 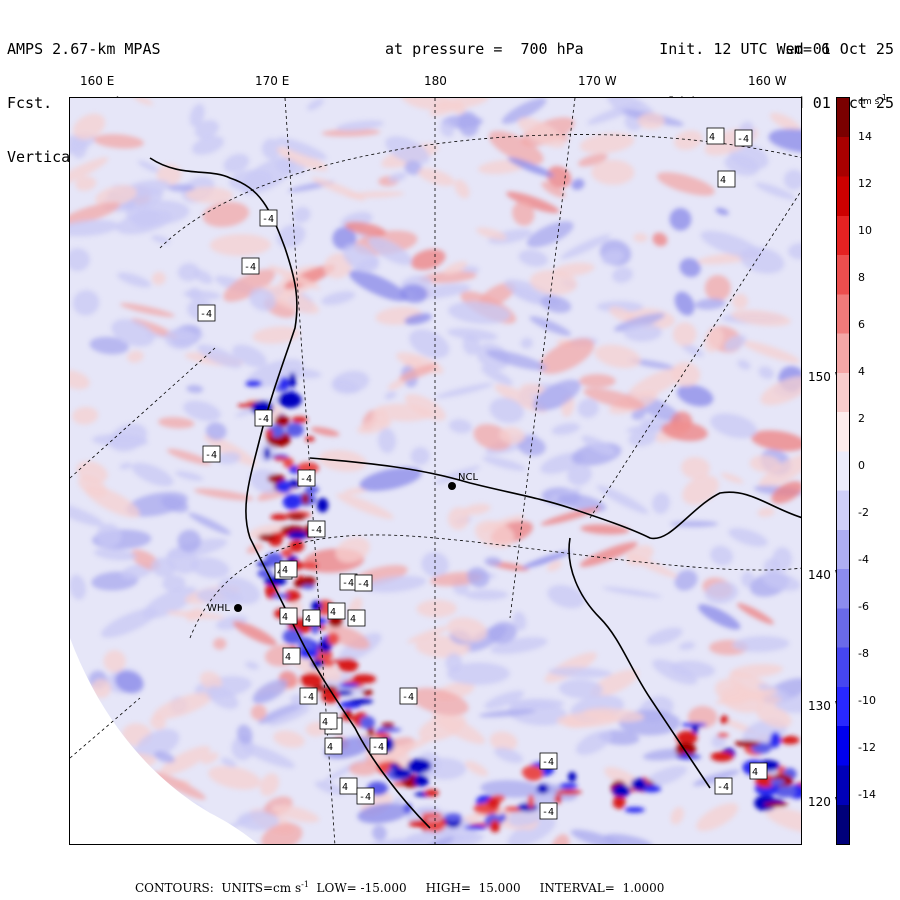 I want to click on colorbar-tick: -12, so click(x=867, y=747).